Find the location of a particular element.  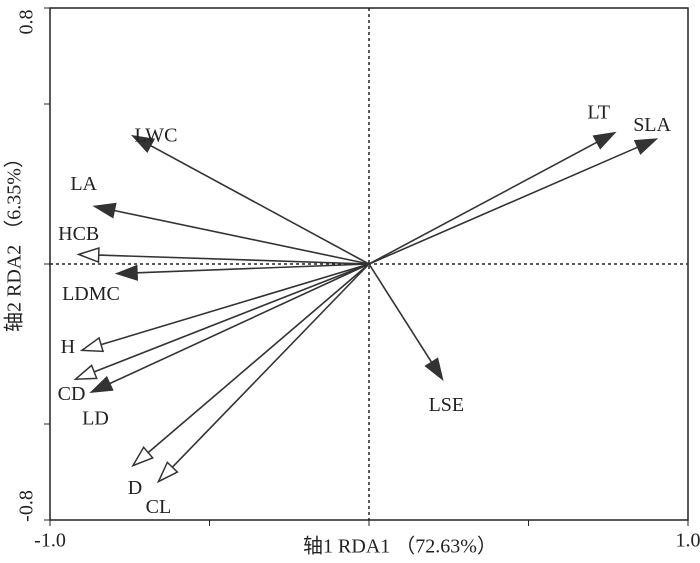

y-tick-label: -0.8 is located at coordinates (27, 506).